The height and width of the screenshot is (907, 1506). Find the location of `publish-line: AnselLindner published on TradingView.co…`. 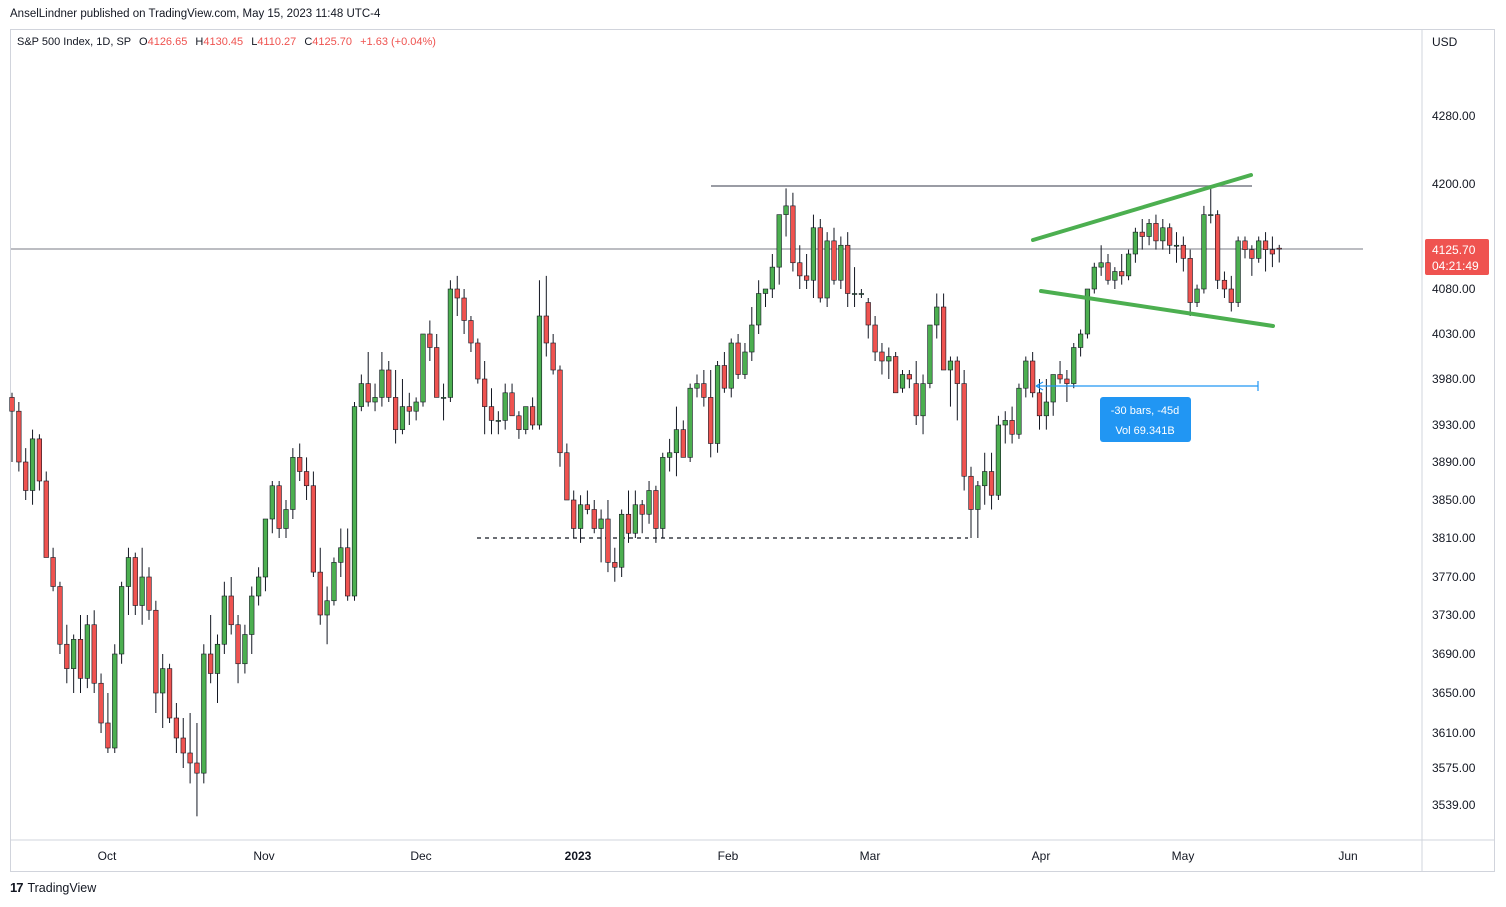

publish-line: AnselLindner published on TradingView.co… is located at coordinates (195, 14).